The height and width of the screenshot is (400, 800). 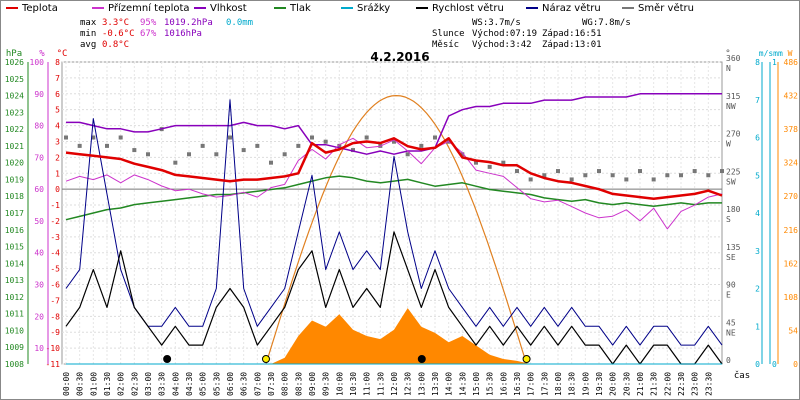 What do you see at coordinates (476, 384) in the screenshot?
I see `x-tick-label: 15:00` at bounding box center [476, 384].